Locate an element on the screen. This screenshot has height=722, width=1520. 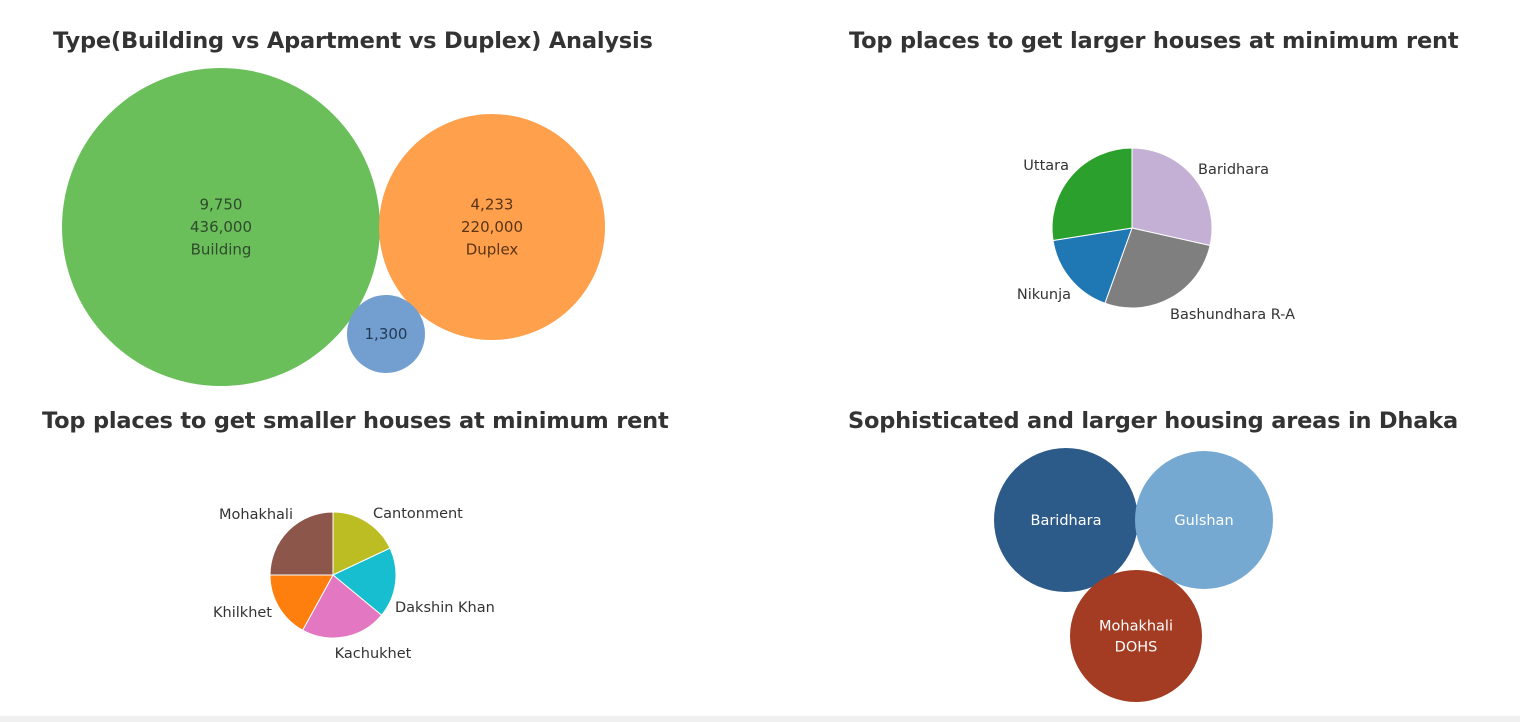
bubble-building is located at coordinates (221, 227).